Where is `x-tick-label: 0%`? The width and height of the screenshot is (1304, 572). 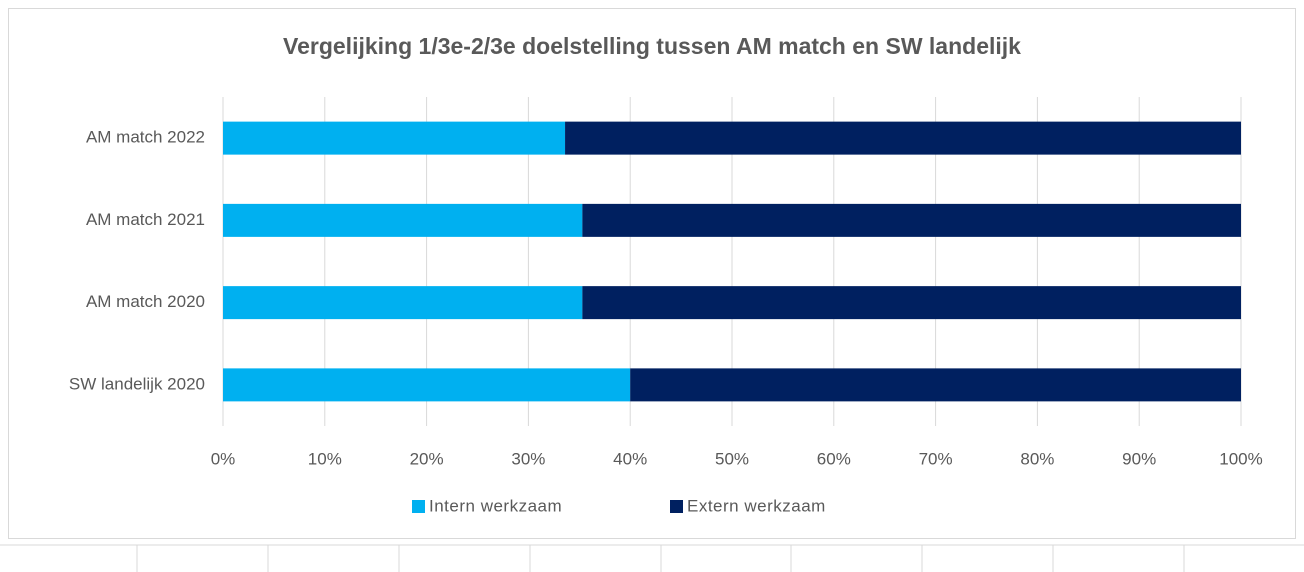
x-tick-label: 0% is located at coordinates (223, 458).